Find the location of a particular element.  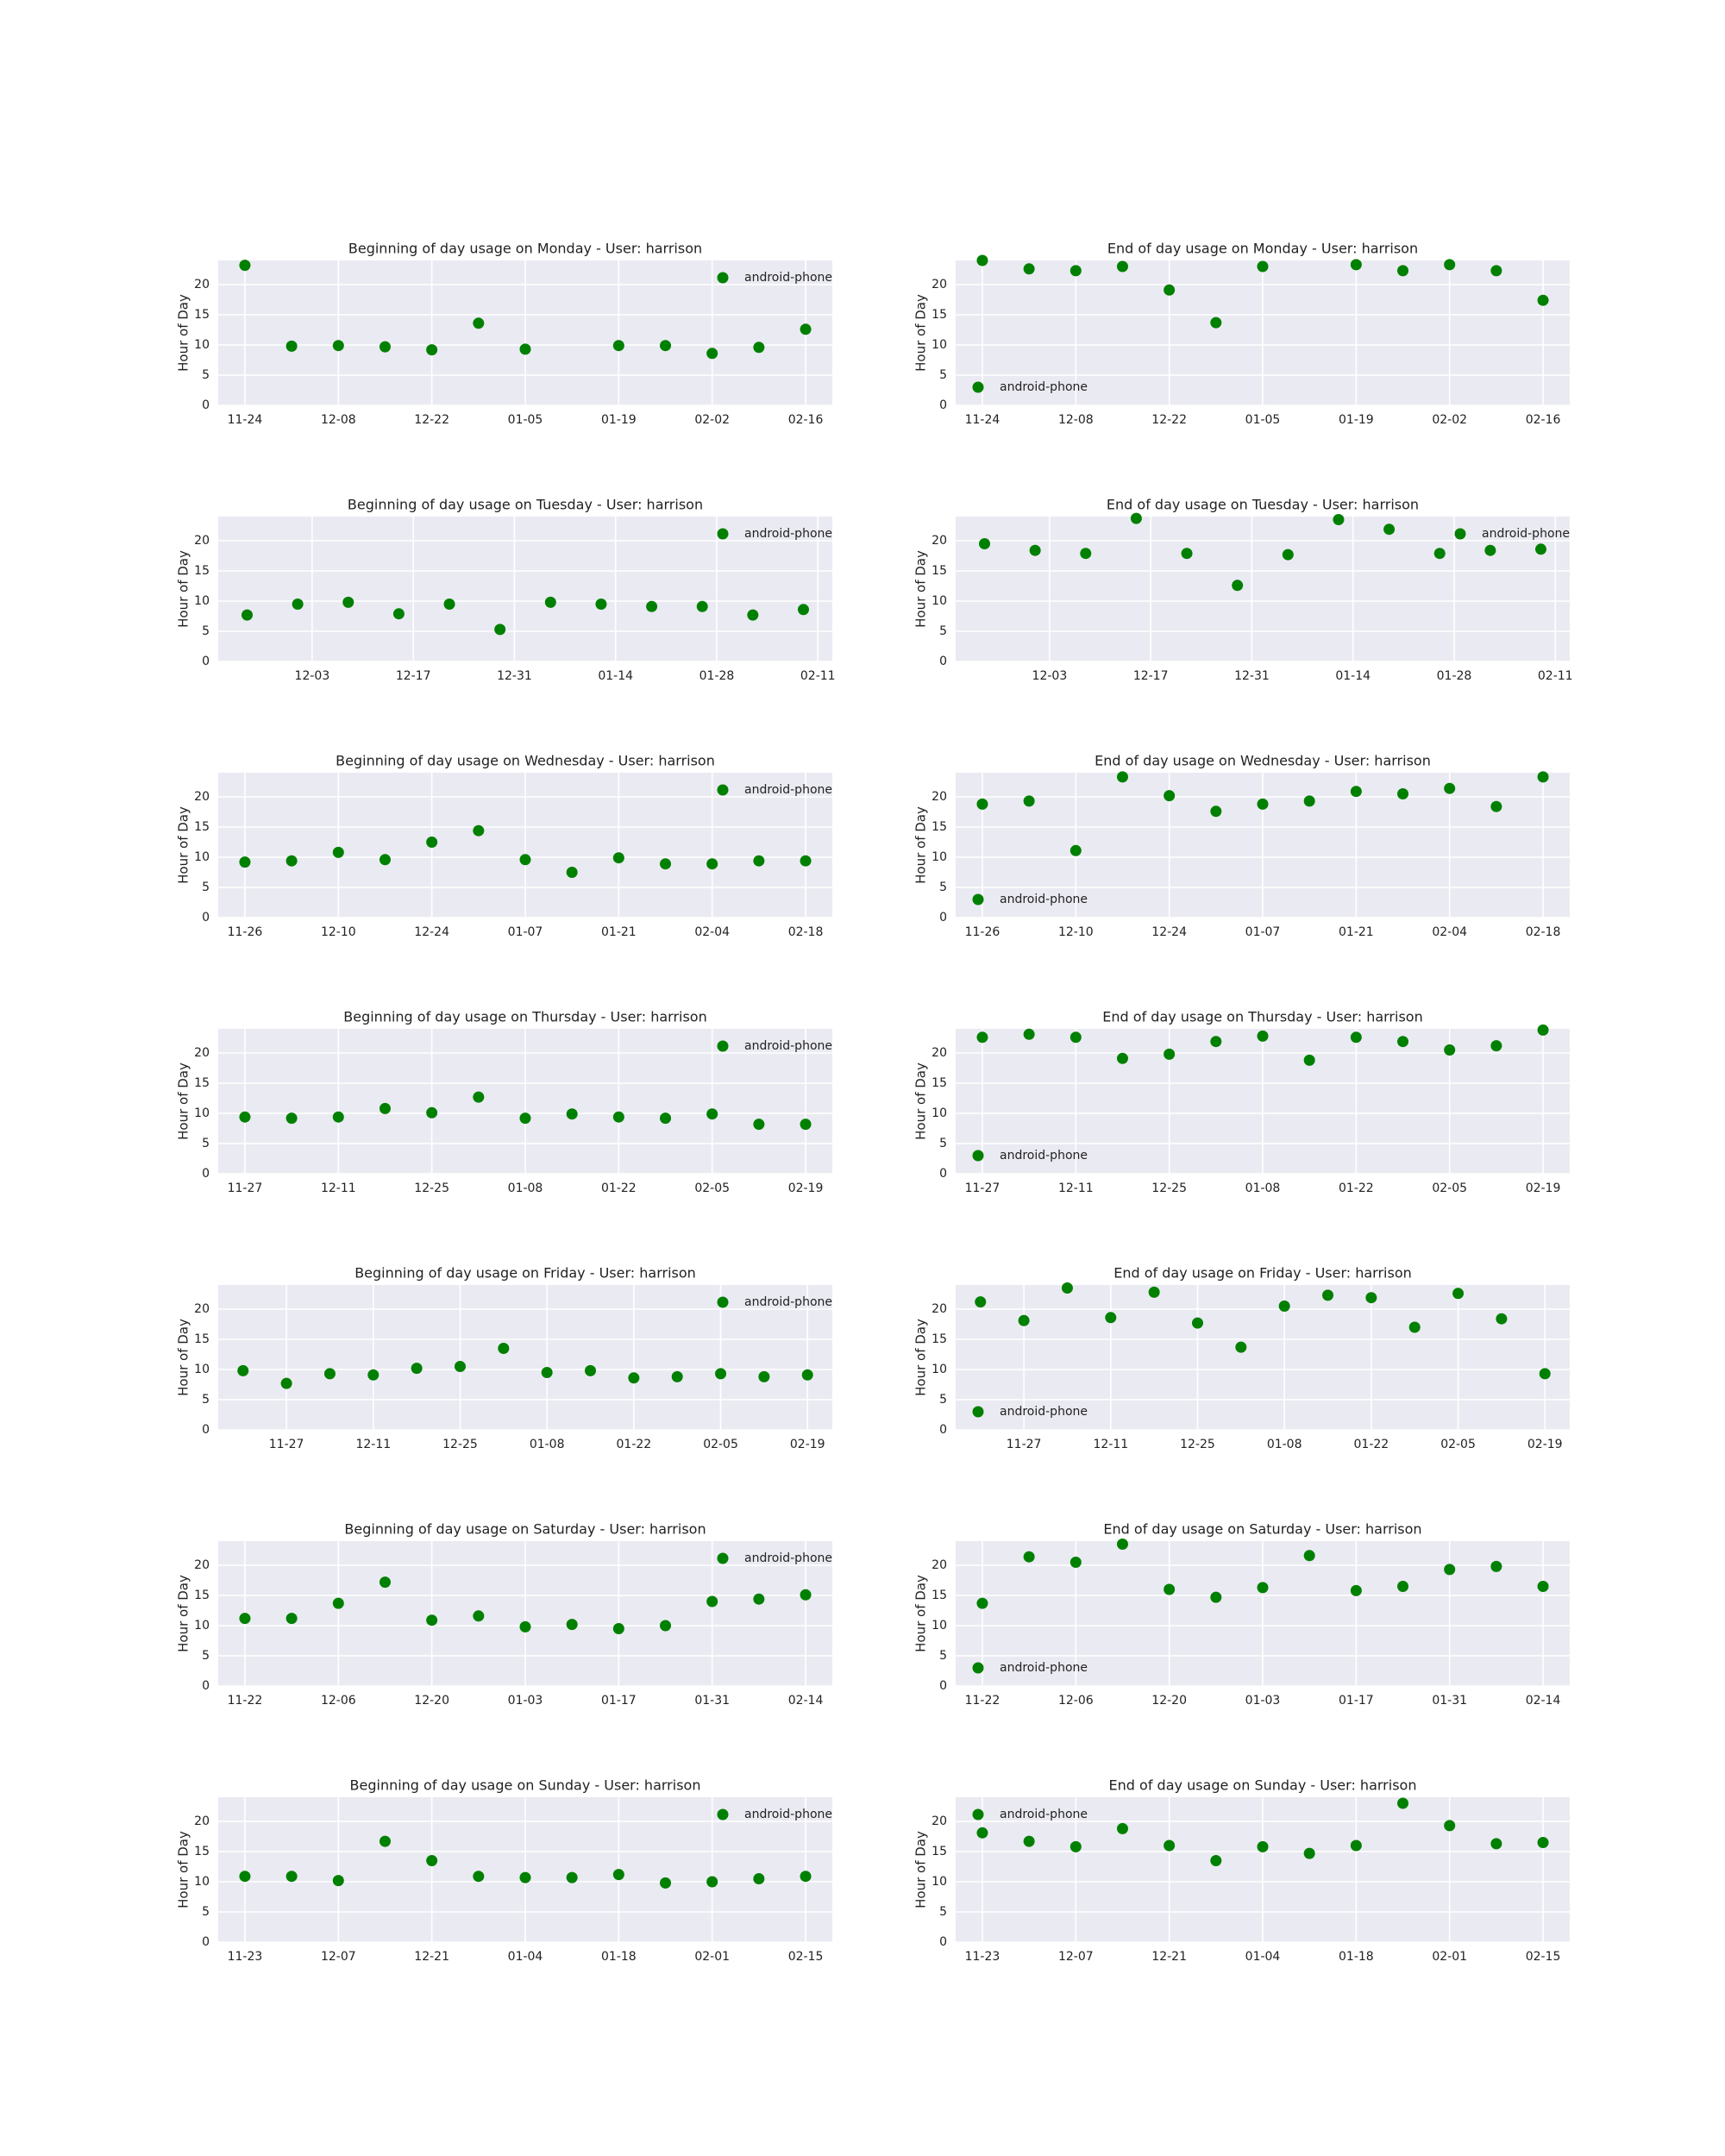

x-tick-label: 02-19 is located at coordinates (1544, 1188).